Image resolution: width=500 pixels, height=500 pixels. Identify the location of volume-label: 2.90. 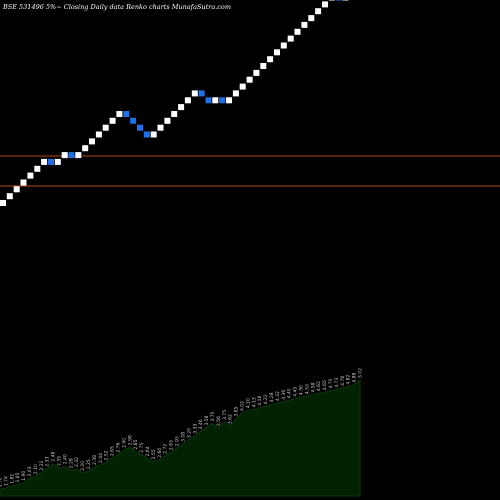
(124, 443).